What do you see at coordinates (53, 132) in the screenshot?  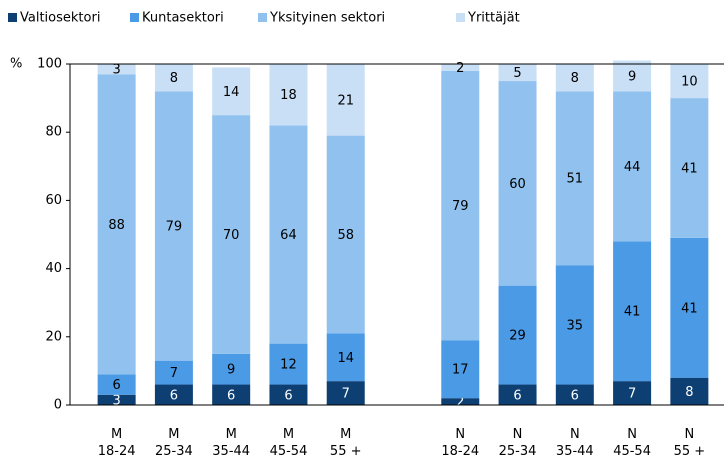 I see `y-tick-label: 80` at bounding box center [53, 132].